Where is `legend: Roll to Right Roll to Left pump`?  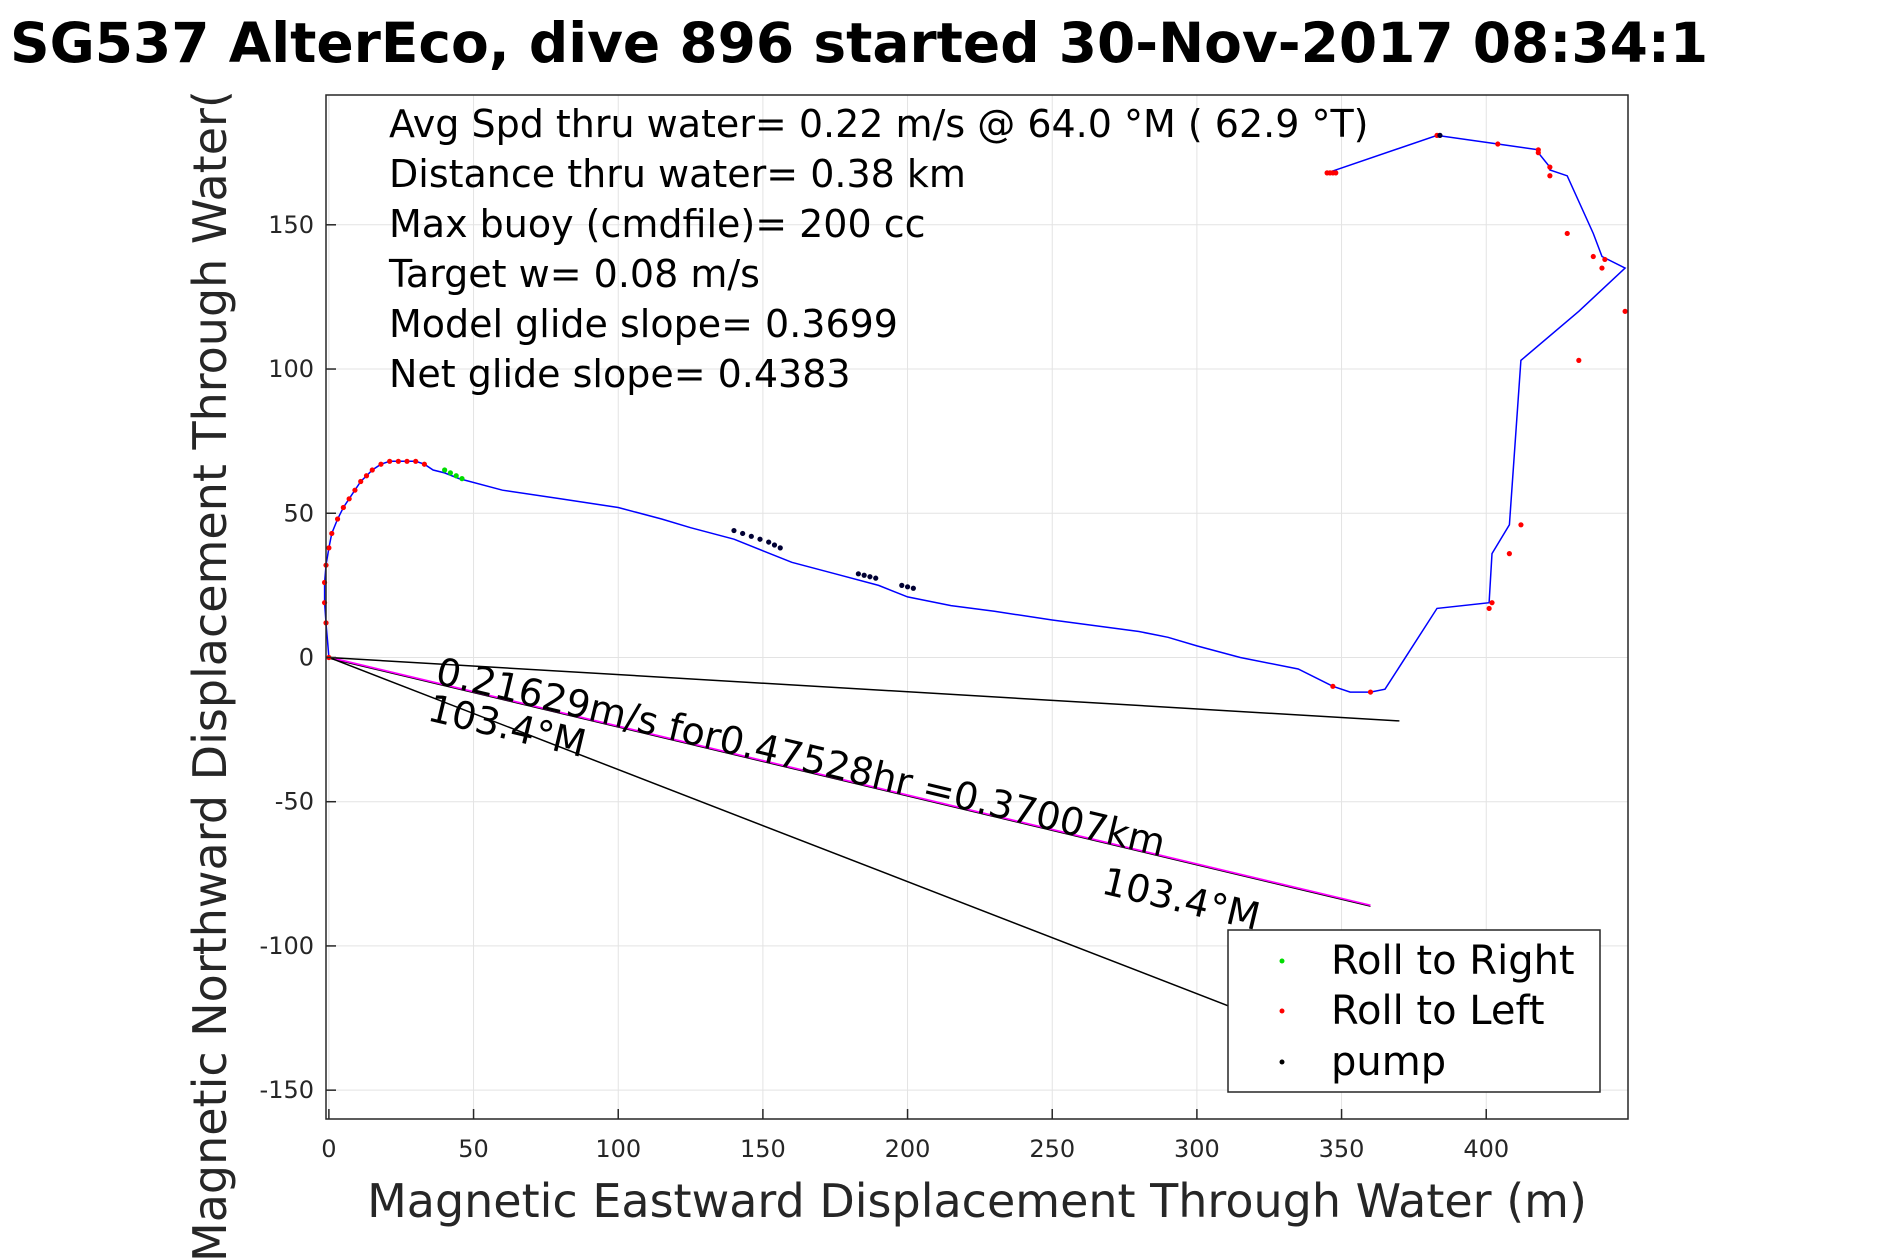
legend: Roll to Right Roll to Left pump is located at coordinates (1414, 1011).